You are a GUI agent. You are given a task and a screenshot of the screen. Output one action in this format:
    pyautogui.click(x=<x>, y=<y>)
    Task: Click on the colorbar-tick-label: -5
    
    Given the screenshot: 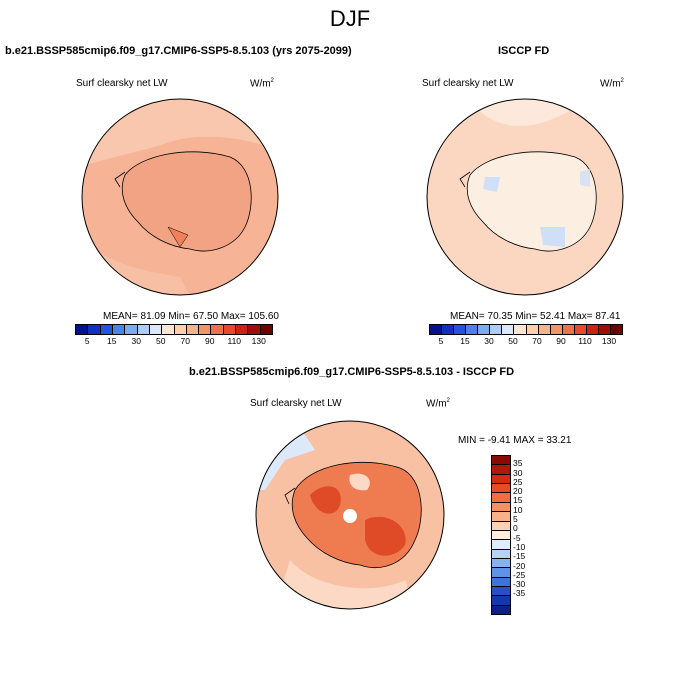 What is the action you would take?
    pyautogui.click(x=517, y=537)
    